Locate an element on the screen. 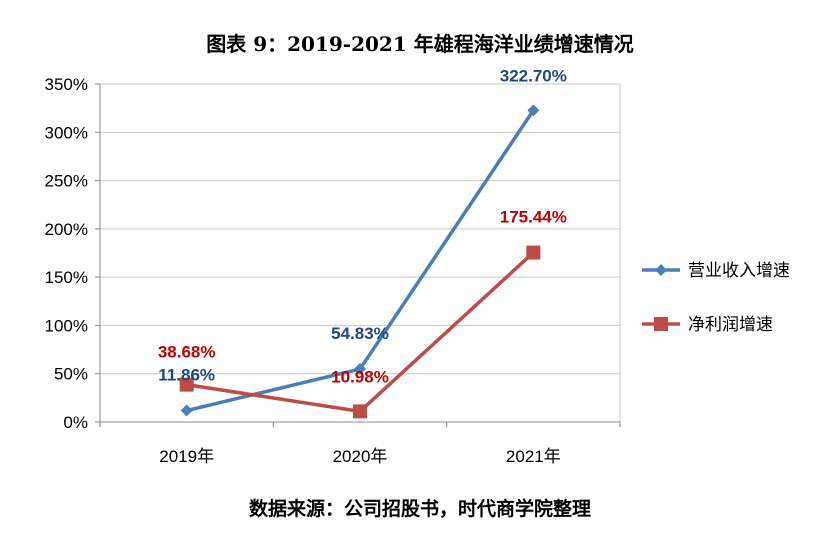 Image resolution: width=840 pixels, height=550 pixels. data-label: 10.98% is located at coordinates (360, 376).